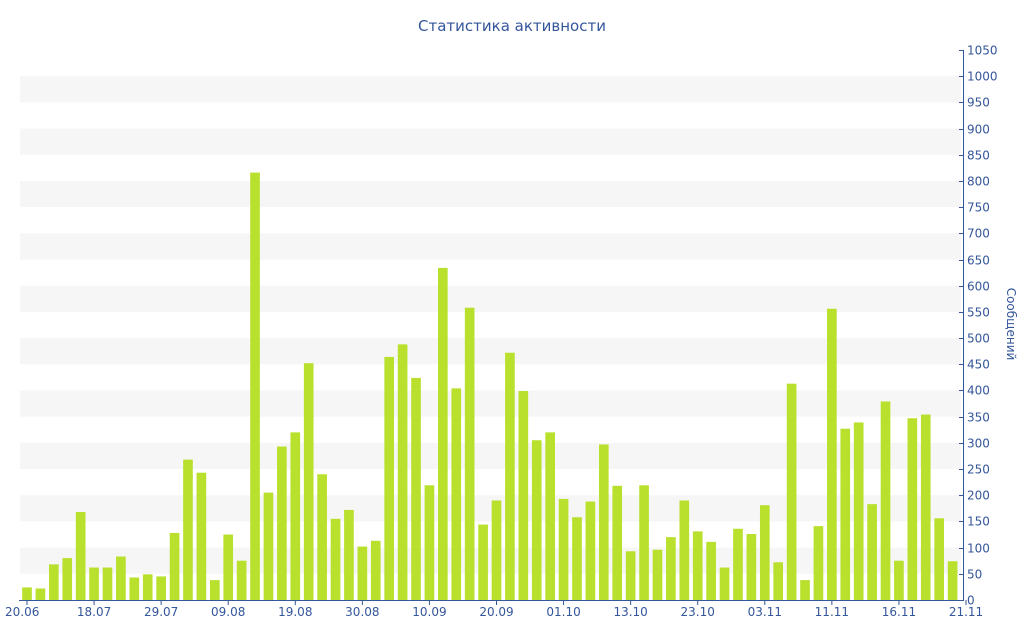  Describe the element at coordinates (978, 365) in the screenshot. I see `y-tick-label: 450` at that location.